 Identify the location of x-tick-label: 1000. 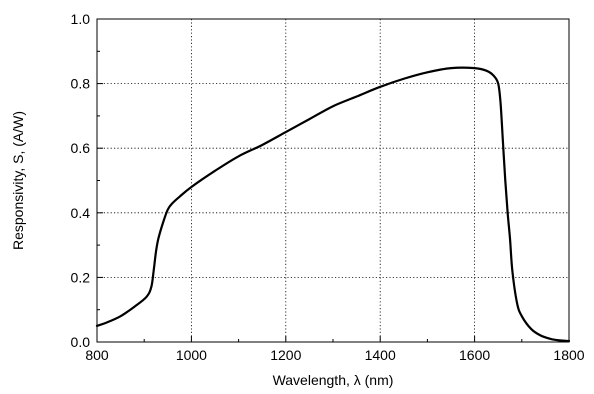
(191, 355).